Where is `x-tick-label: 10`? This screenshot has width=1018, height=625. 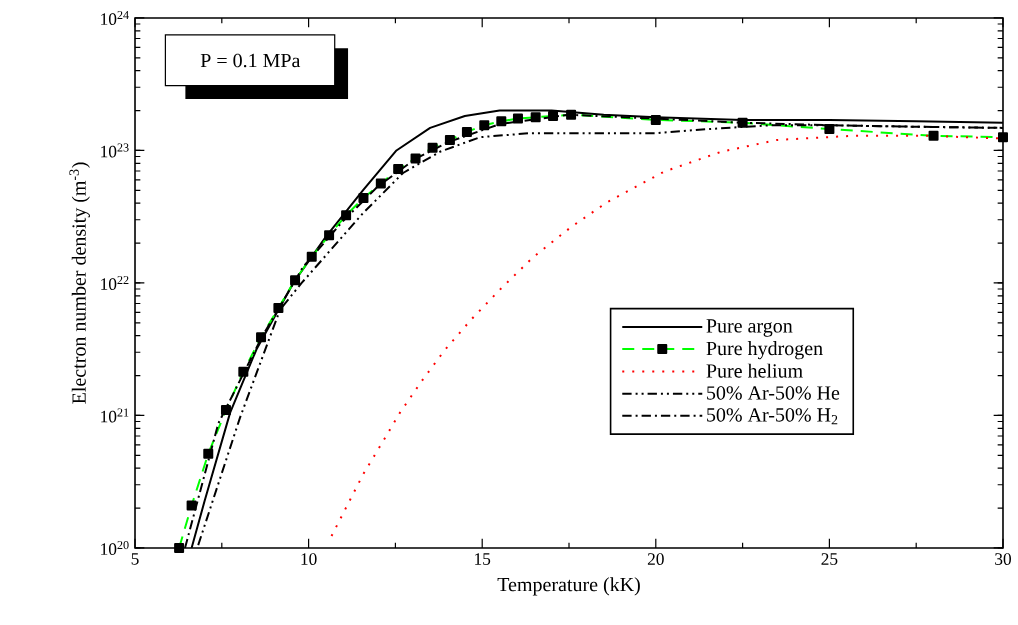 x-tick-label: 10 is located at coordinates (309, 559).